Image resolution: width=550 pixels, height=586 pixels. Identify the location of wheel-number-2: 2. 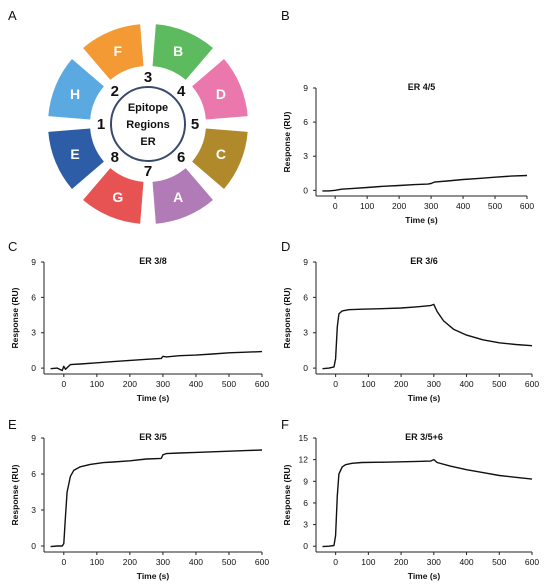
(115, 91).